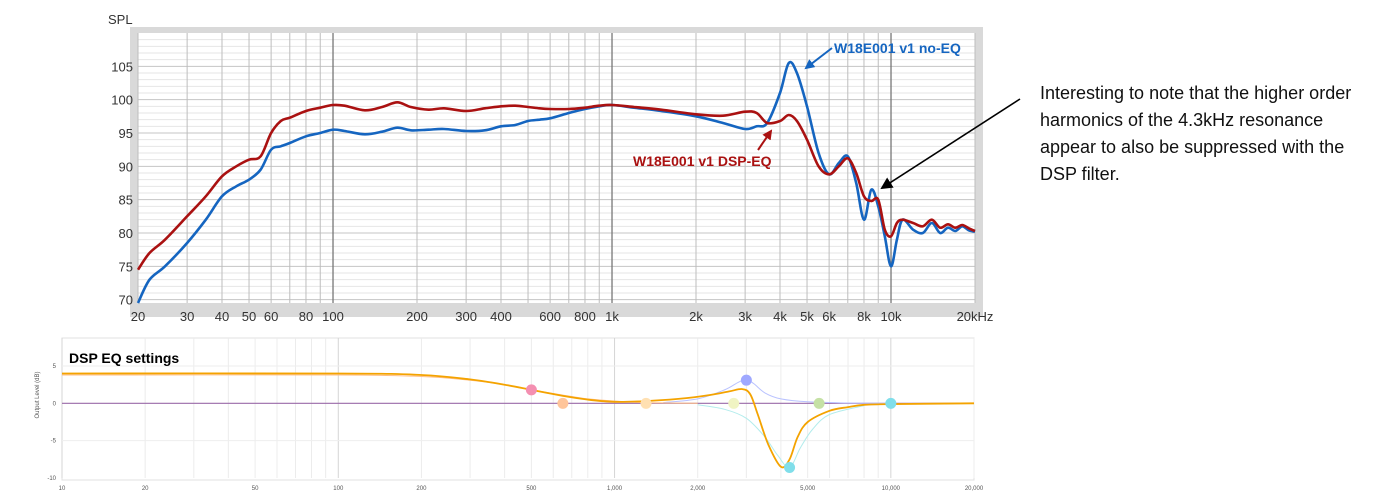  What do you see at coordinates (55, 404) in the screenshot?
I see `eq-y-tick-label: 0` at bounding box center [55, 404].